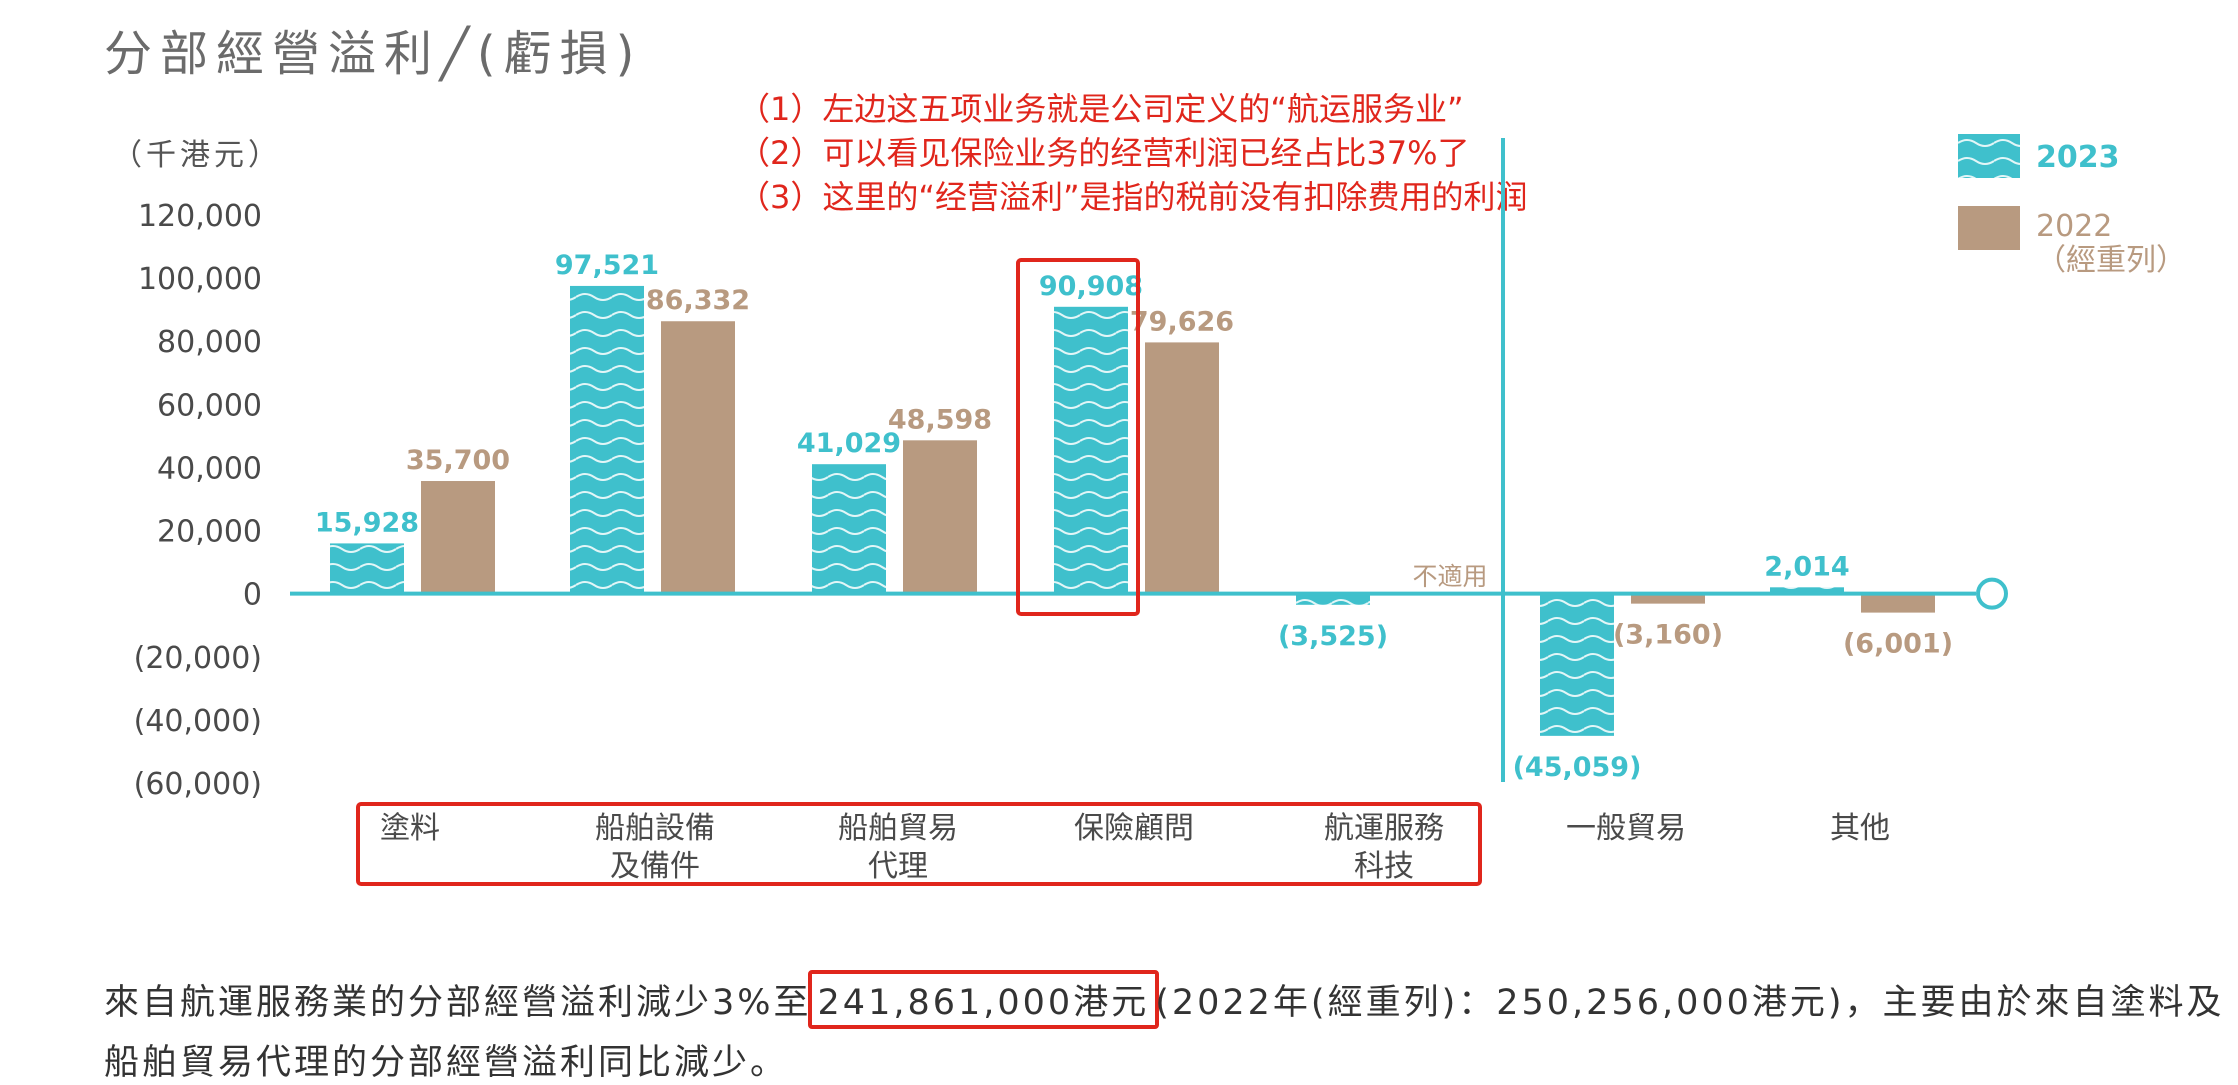 The height and width of the screenshot is (1085, 2238). What do you see at coordinates (198, 721) in the screenshot?
I see `y-tick-label: (40,000)` at bounding box center [198, 721].